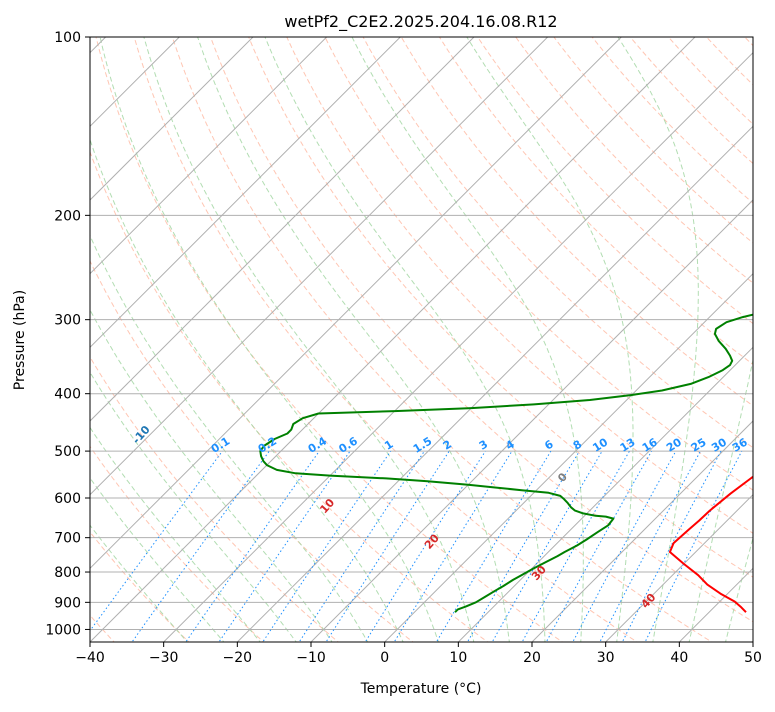  Describe the element at coordinates (458, 658) in the screenshot. I see `x-tick-label: 10` at that location.